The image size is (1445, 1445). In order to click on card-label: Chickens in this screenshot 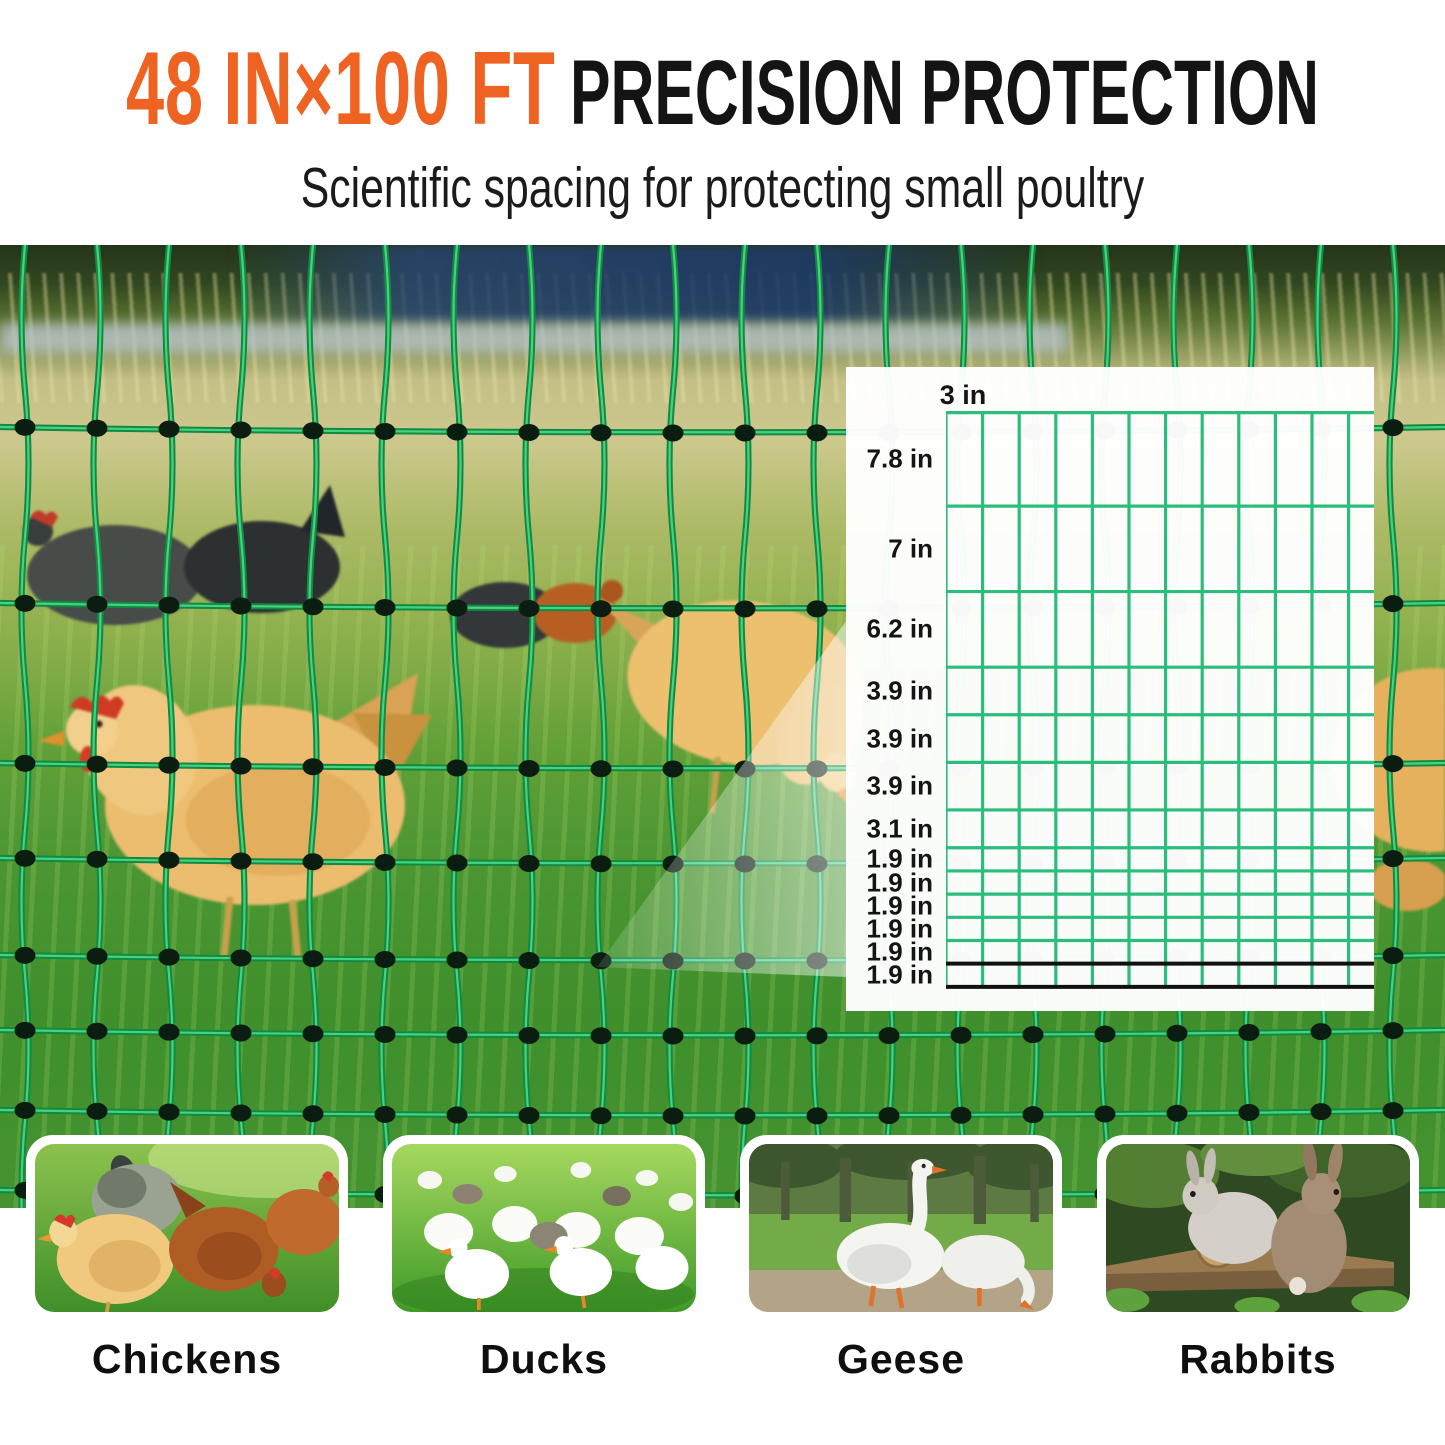, I will do `click(187, 1359)`.